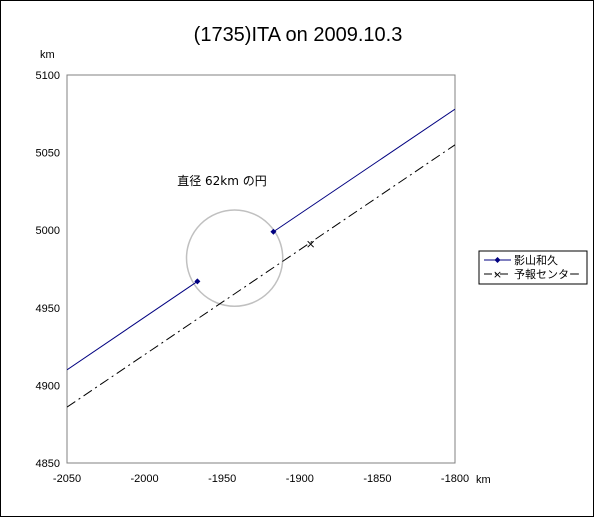  I want to click on legend-box, so click(533, 267).